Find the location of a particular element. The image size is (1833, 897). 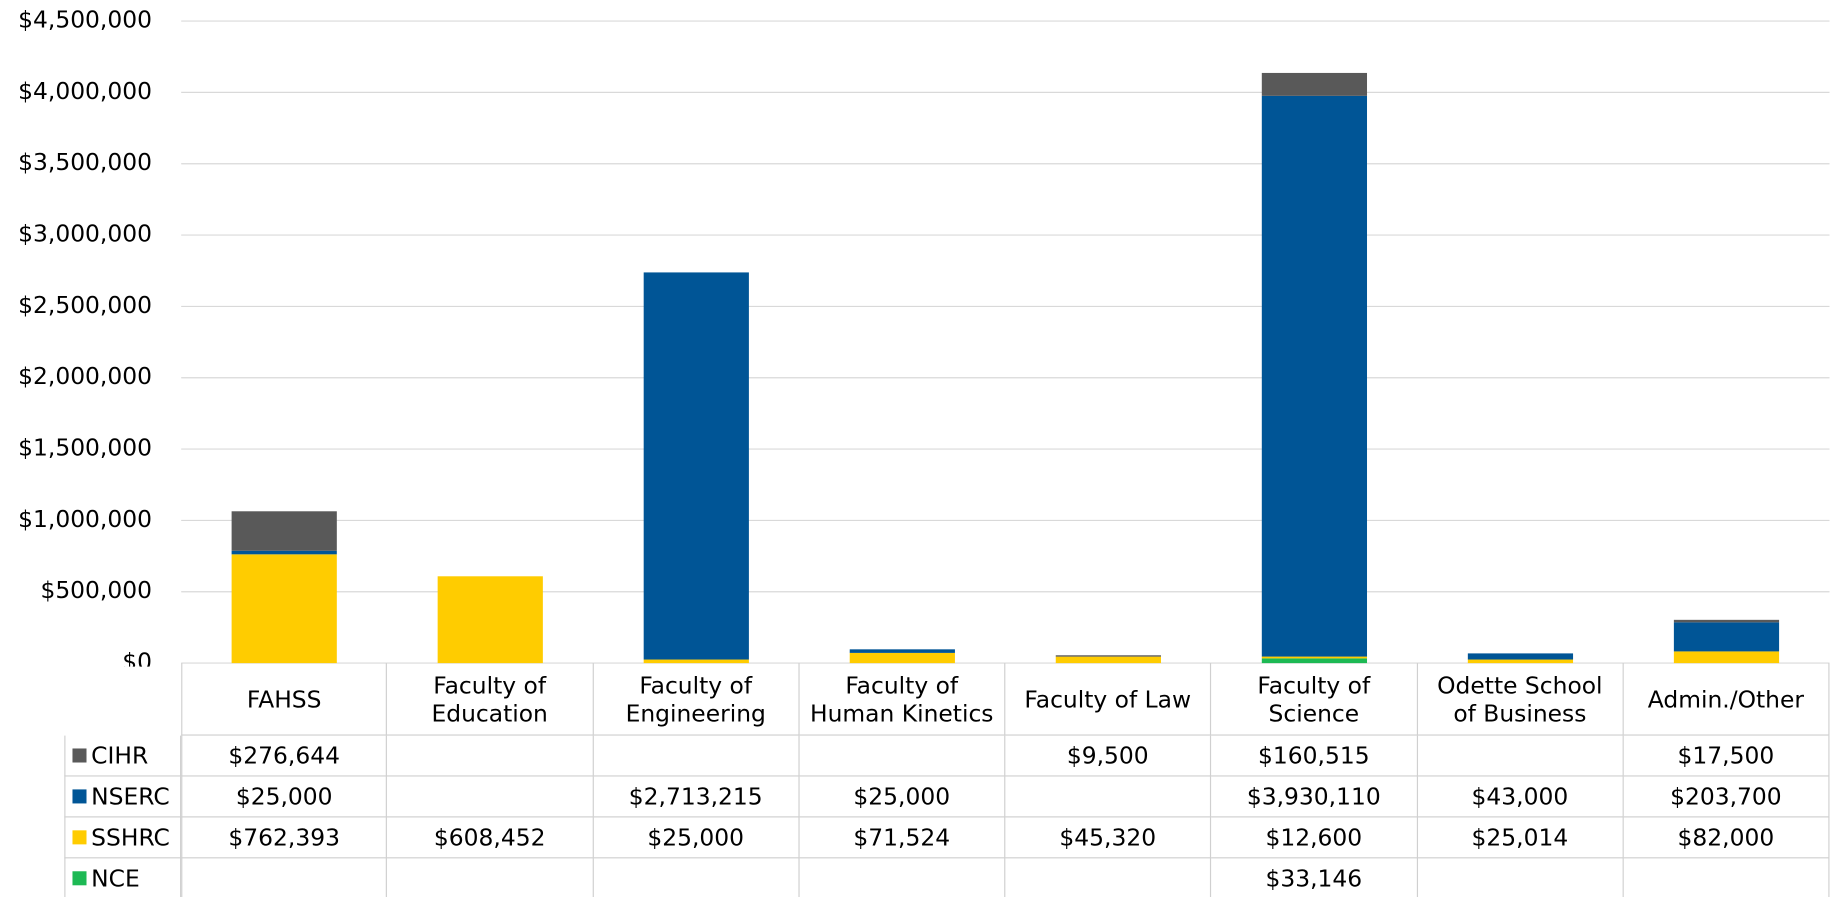

data-label: $276,644 is located at coordinates (284, 755).